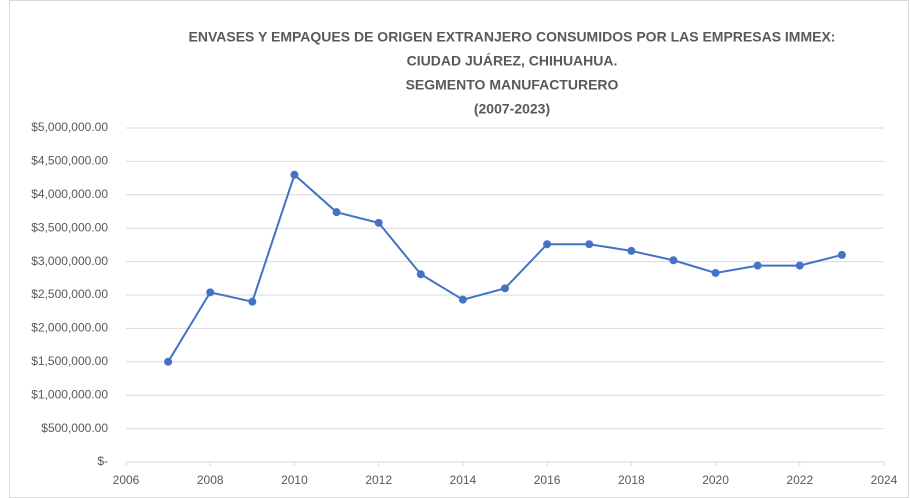  I want to click on x-tick-label: 2006, so click(126, 480).